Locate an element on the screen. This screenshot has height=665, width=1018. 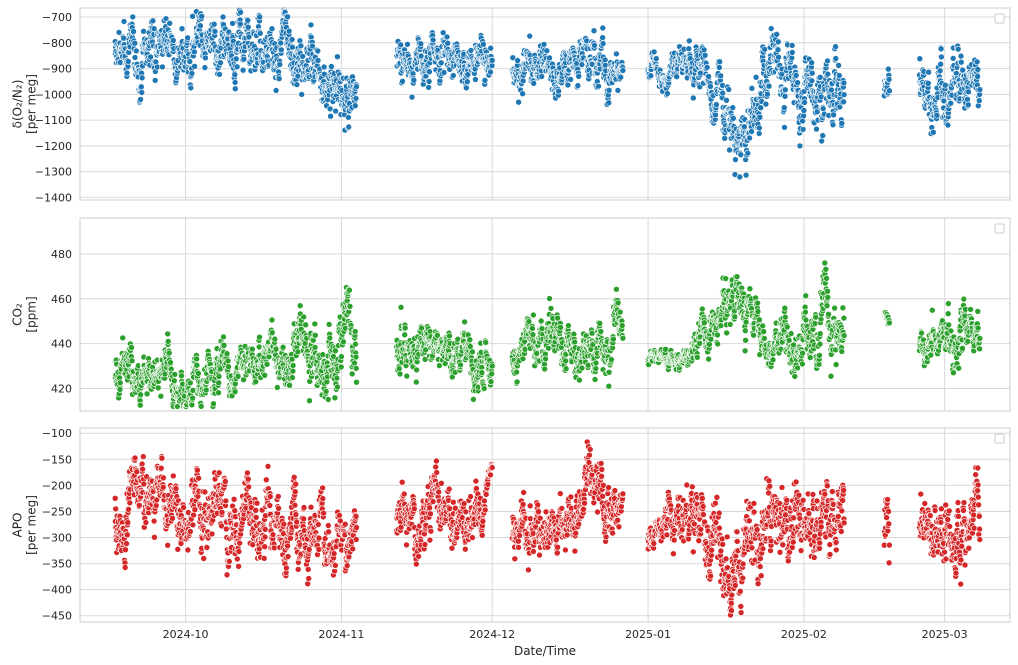
y-axis-label-line: [per meg] is located at coordinates (31, 104).